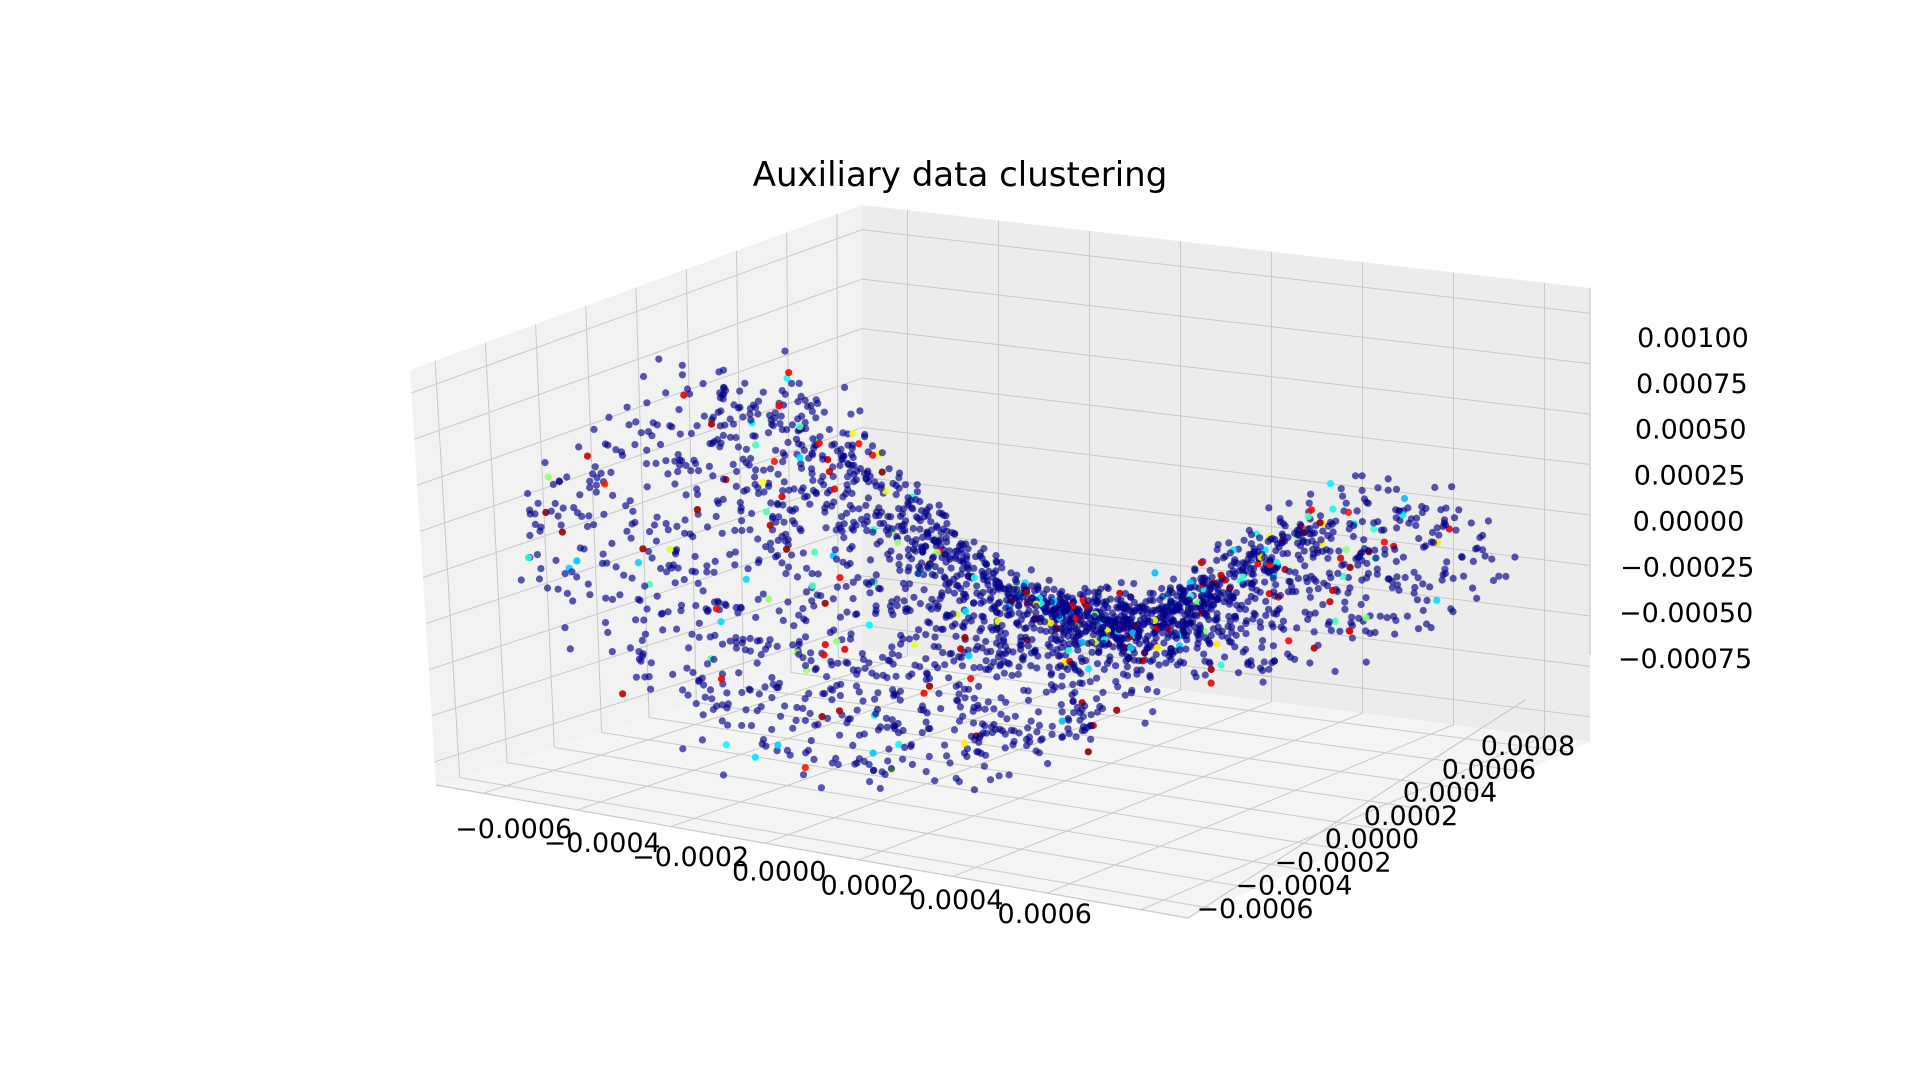 This screenshot has width=1920, height=1080. I want to click on z-tick-label: 0.00000, so click(1689, 521).